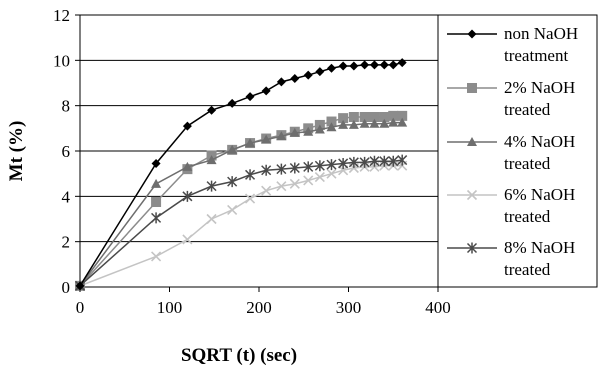 The height and width of the screenshot is (370, 598). What do you see at coordinates (170, 307) in the screenshot?
I see `x-tick-label-1: 100` at bounding box center [170, 307].